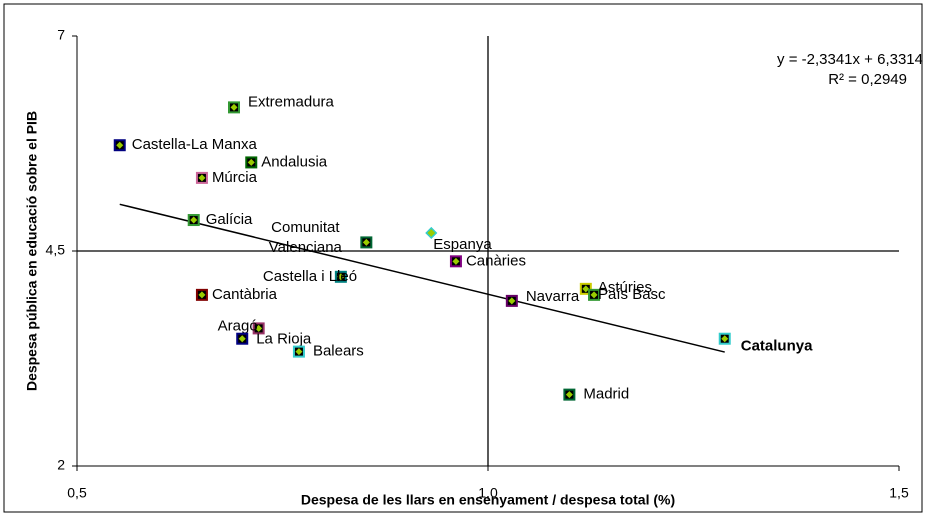 Image resolution: width=927 pixels, height=517 pixels. I want to click on trend-equation: y = -2,3341x + 6,3314, so click(850, 59).